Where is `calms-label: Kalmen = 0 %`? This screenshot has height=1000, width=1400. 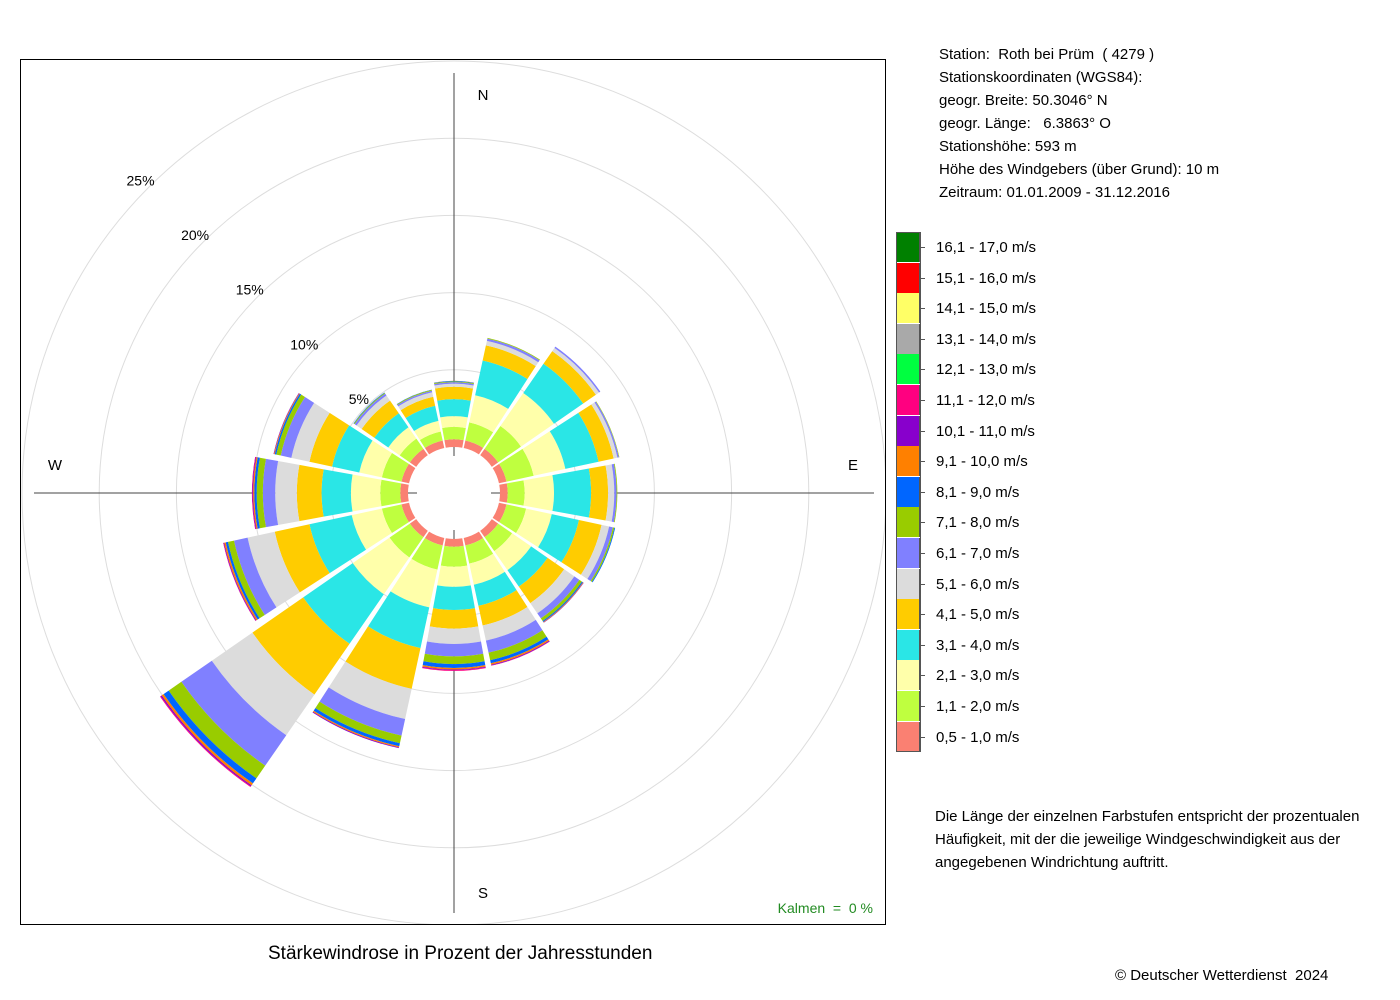 calms-label: Kalmen = 0 % is located at coordinates (825, 908).